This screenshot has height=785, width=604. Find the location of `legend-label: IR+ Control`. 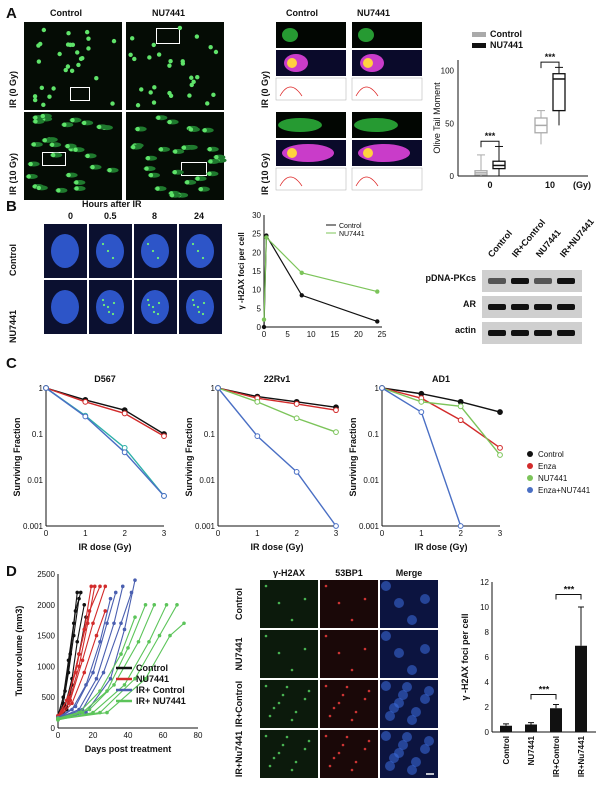

legend-label: IR+ Control is located at coordinates (160, 690).